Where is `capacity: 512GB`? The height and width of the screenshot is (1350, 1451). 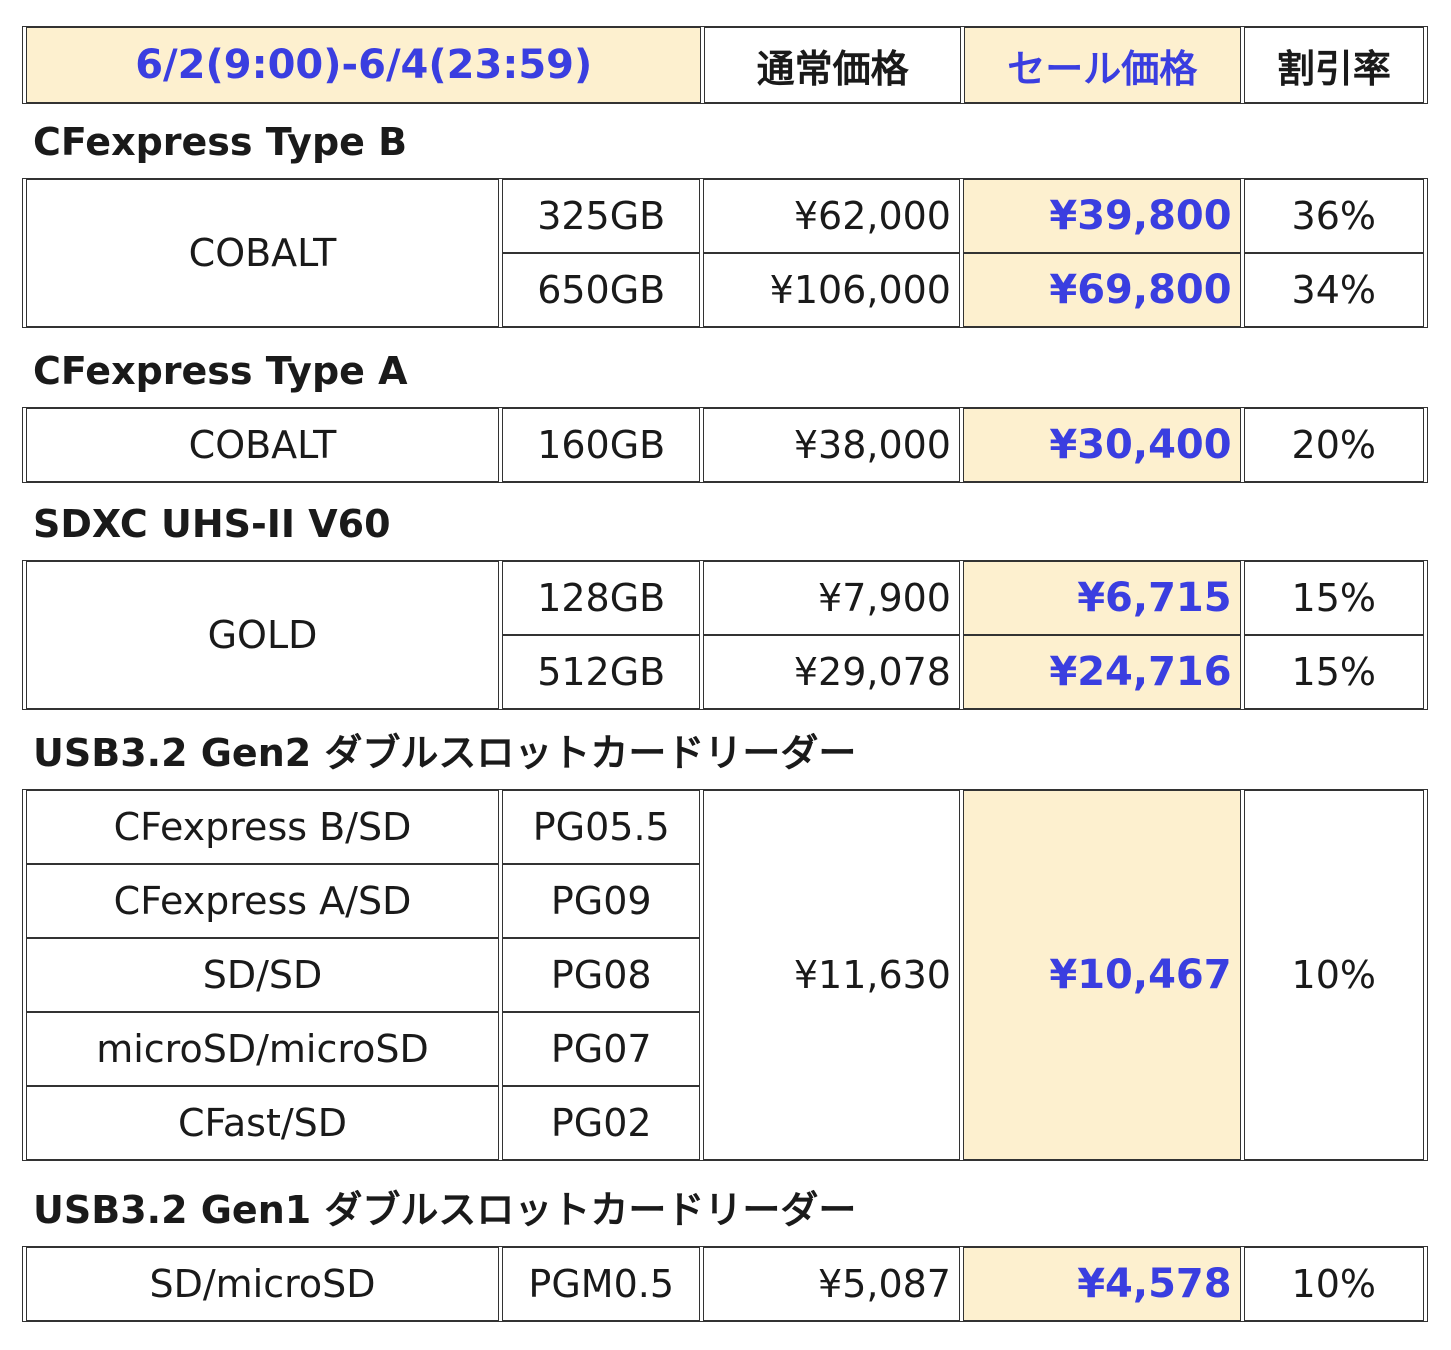
capacity: 512GB is located at coordinates (601, 672).